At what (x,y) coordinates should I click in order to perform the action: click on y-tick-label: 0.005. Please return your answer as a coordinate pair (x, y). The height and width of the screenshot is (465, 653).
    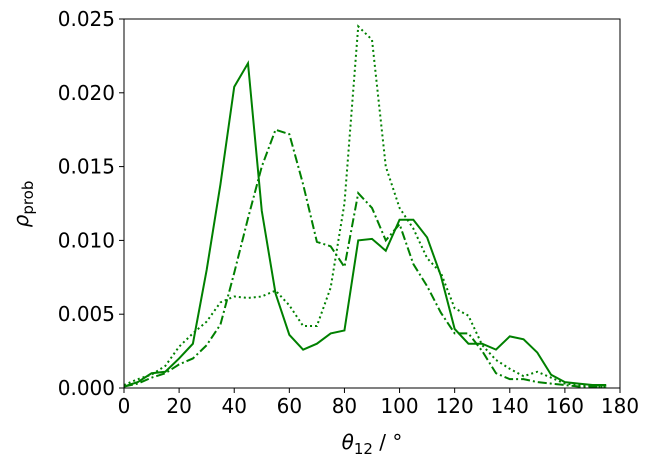
    Looking at the image, I should click on (86, 314).